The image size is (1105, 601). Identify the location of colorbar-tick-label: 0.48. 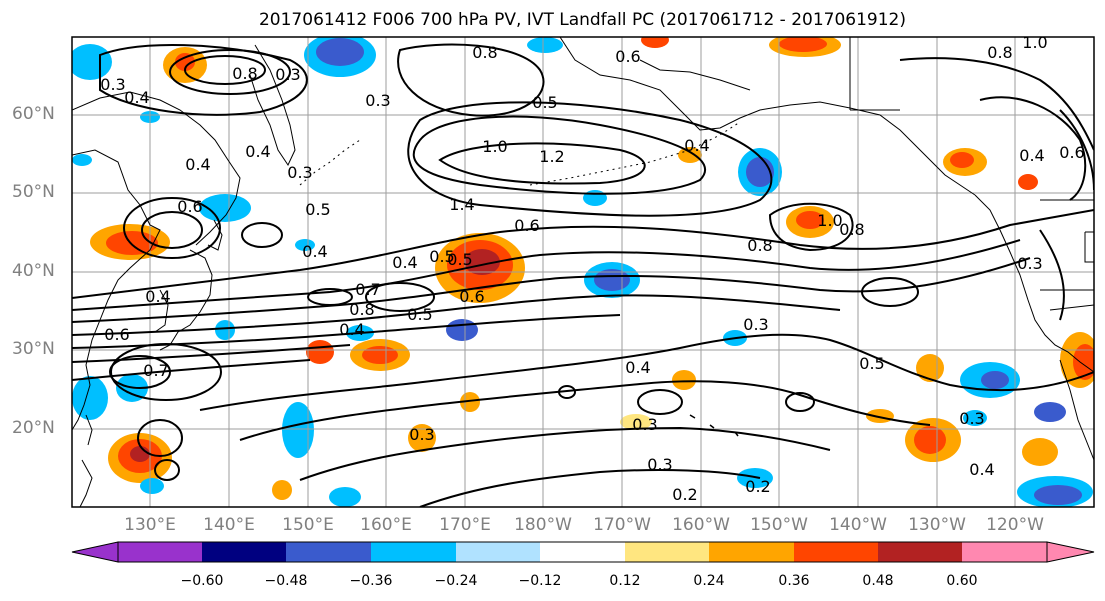
(878, 581).